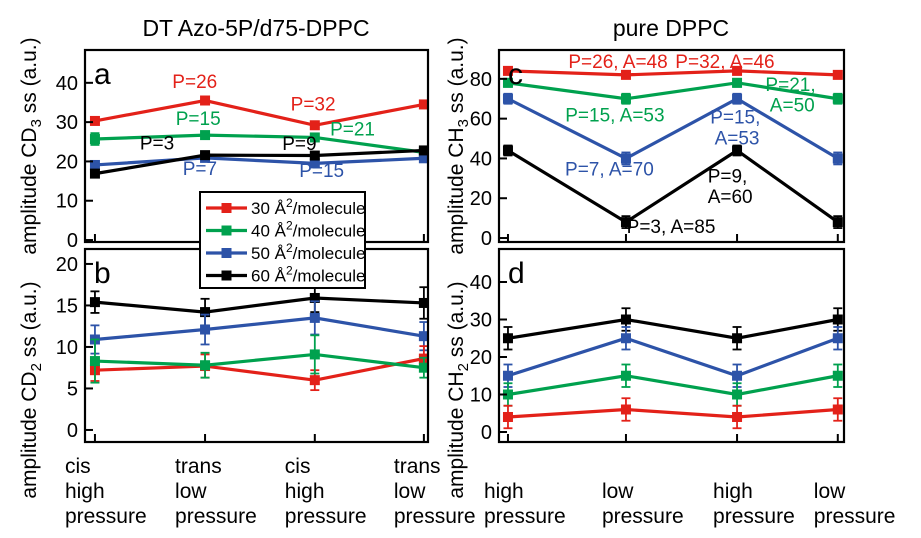 This screenshot has width=921, height=538. What do you see at coordinates (67, 265) in the screenshot?
I see `y-tick-label: 20` at bounding box center [67, 265].